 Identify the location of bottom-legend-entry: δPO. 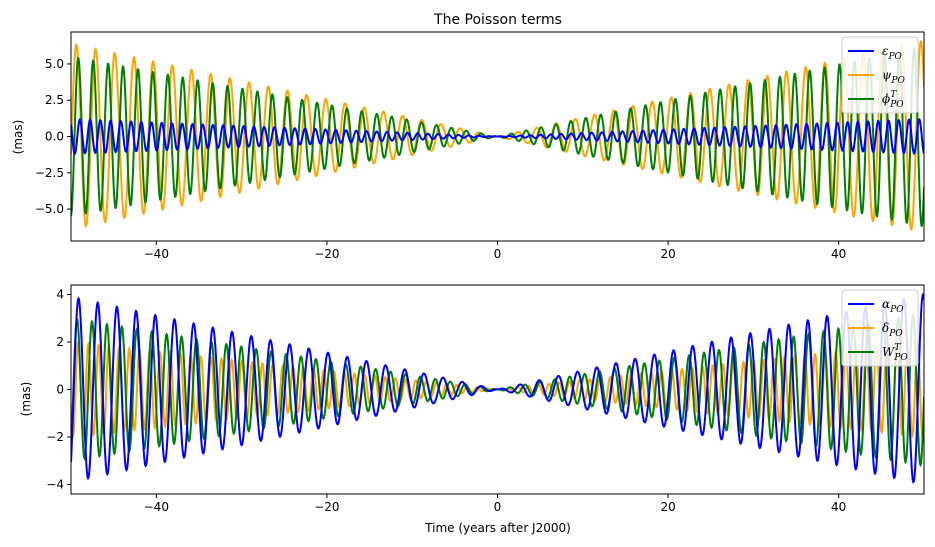
(892, 330).